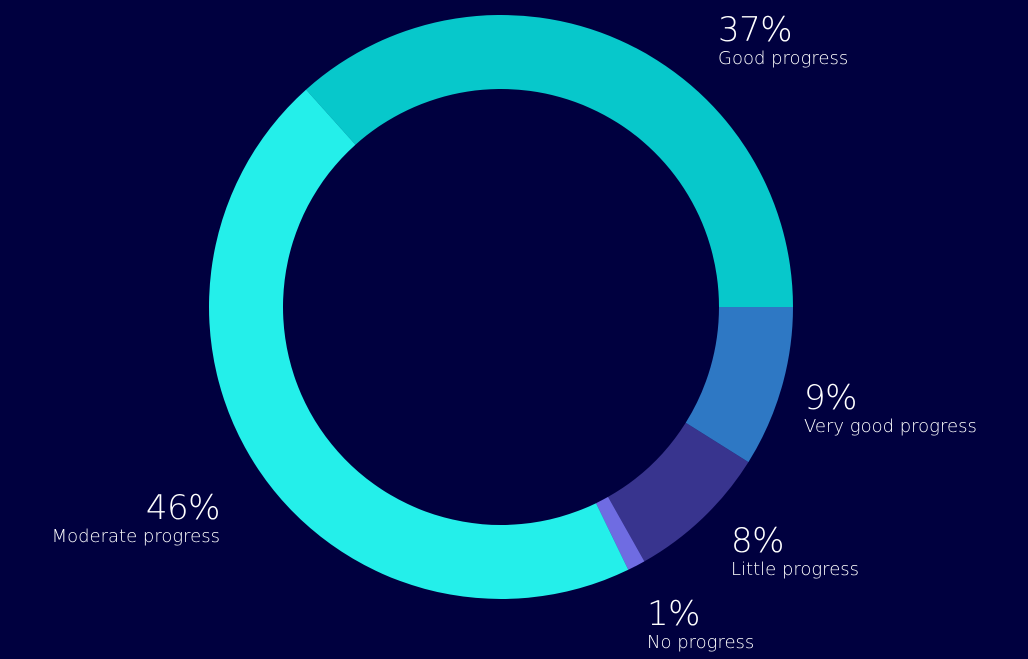  Describe the element at coordinates (757, 541) in the screenshot. I see `little-progress-percent: 8%` at that location.